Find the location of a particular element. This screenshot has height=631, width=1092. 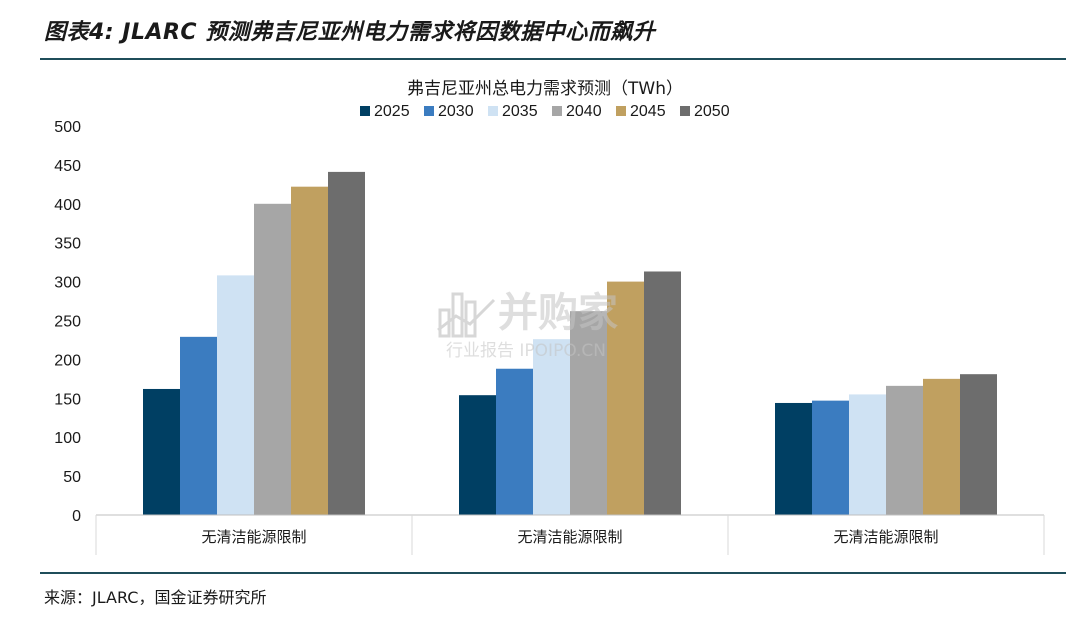

legend-label-2025: 2025 is located at coordinates (392, 111).